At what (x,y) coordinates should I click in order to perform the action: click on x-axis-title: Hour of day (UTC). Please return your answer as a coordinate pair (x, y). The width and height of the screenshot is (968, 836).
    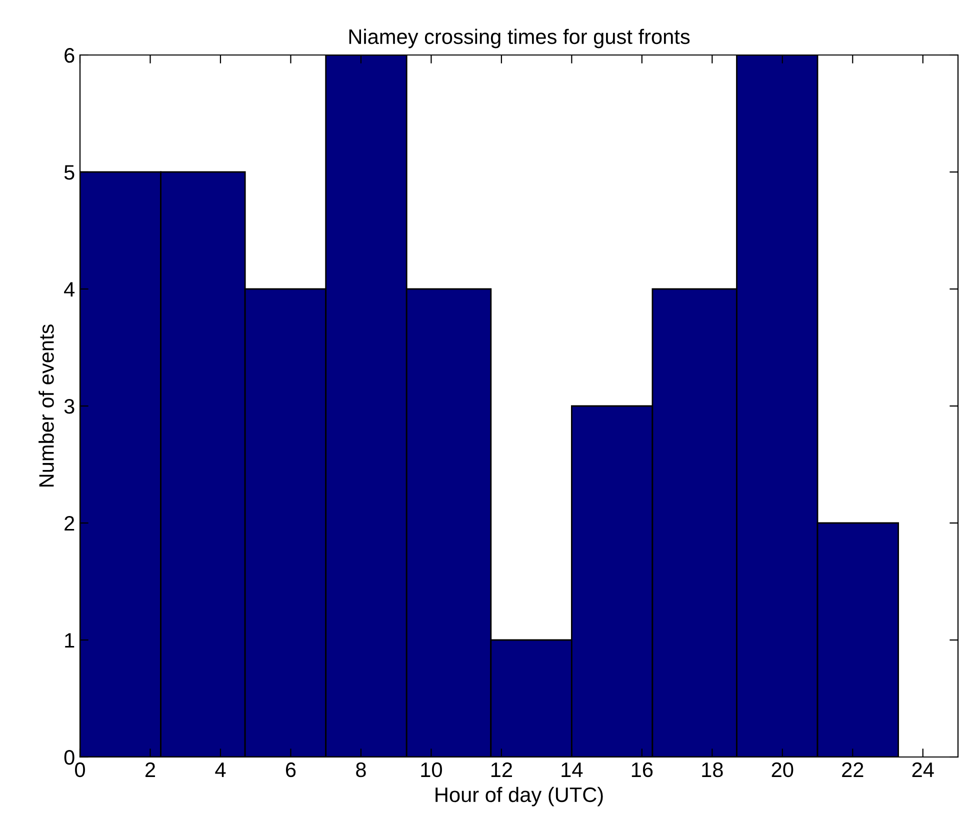
    Looking at the image, I should click on (519, 796).